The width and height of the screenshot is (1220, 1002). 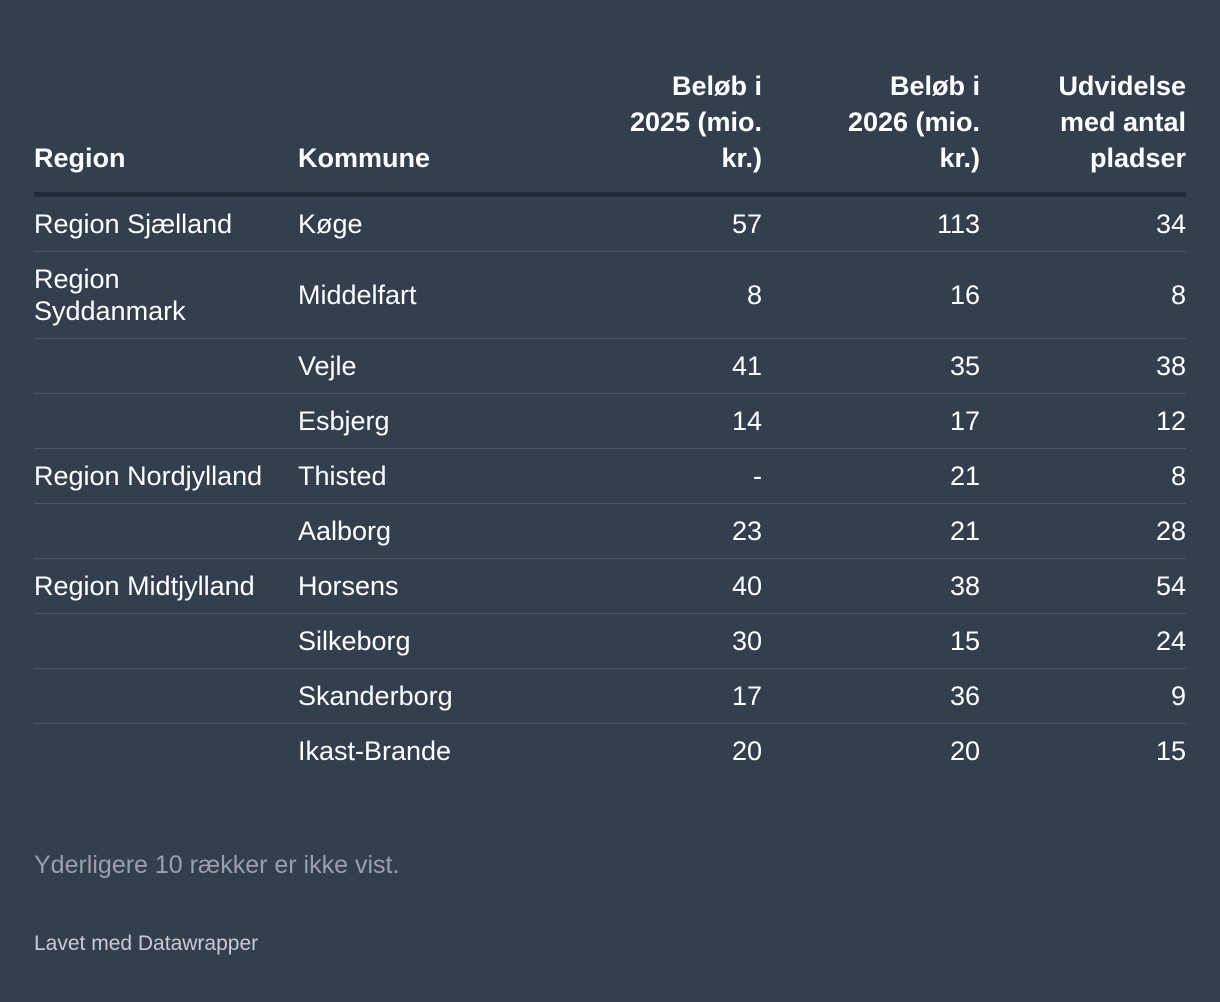 I want to click on cell-udvidelse: 24, so click(x=1083, y=641).